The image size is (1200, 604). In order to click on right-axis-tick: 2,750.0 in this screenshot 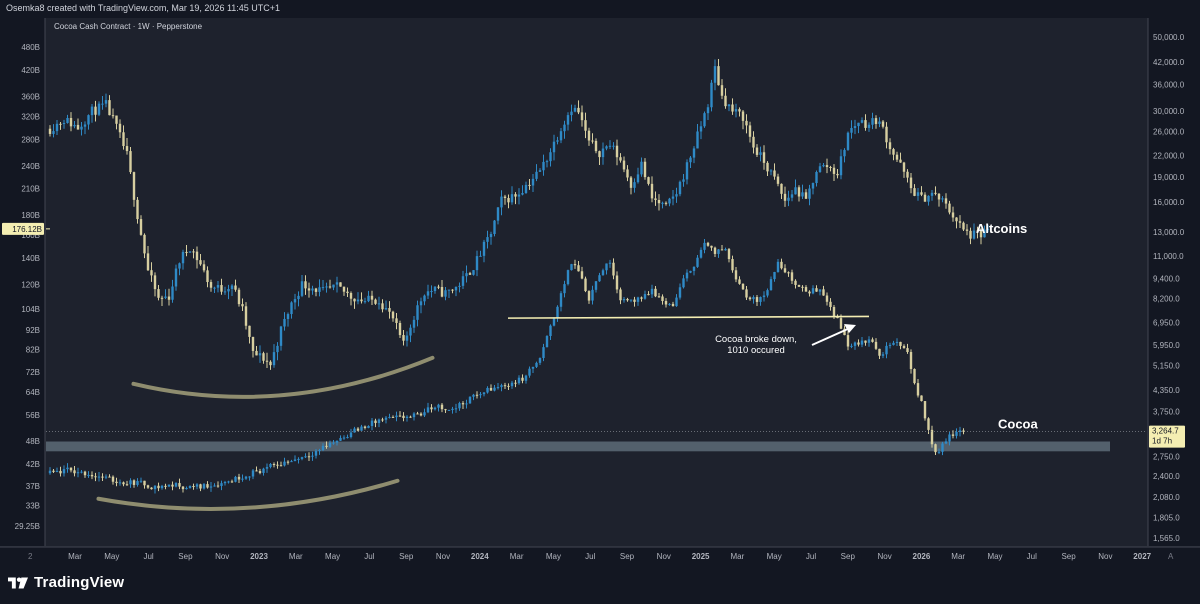, I will do `click(1166, 456)`.